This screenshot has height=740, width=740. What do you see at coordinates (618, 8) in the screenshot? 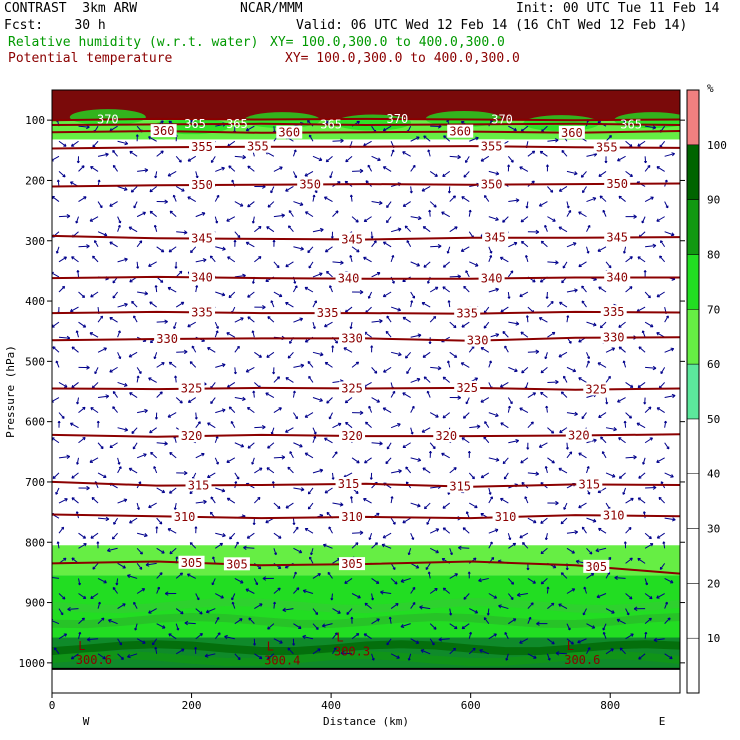
I see `title-init: Init: 00 UTC Tue 11 Feb 14` at bounding box center [618, 8].